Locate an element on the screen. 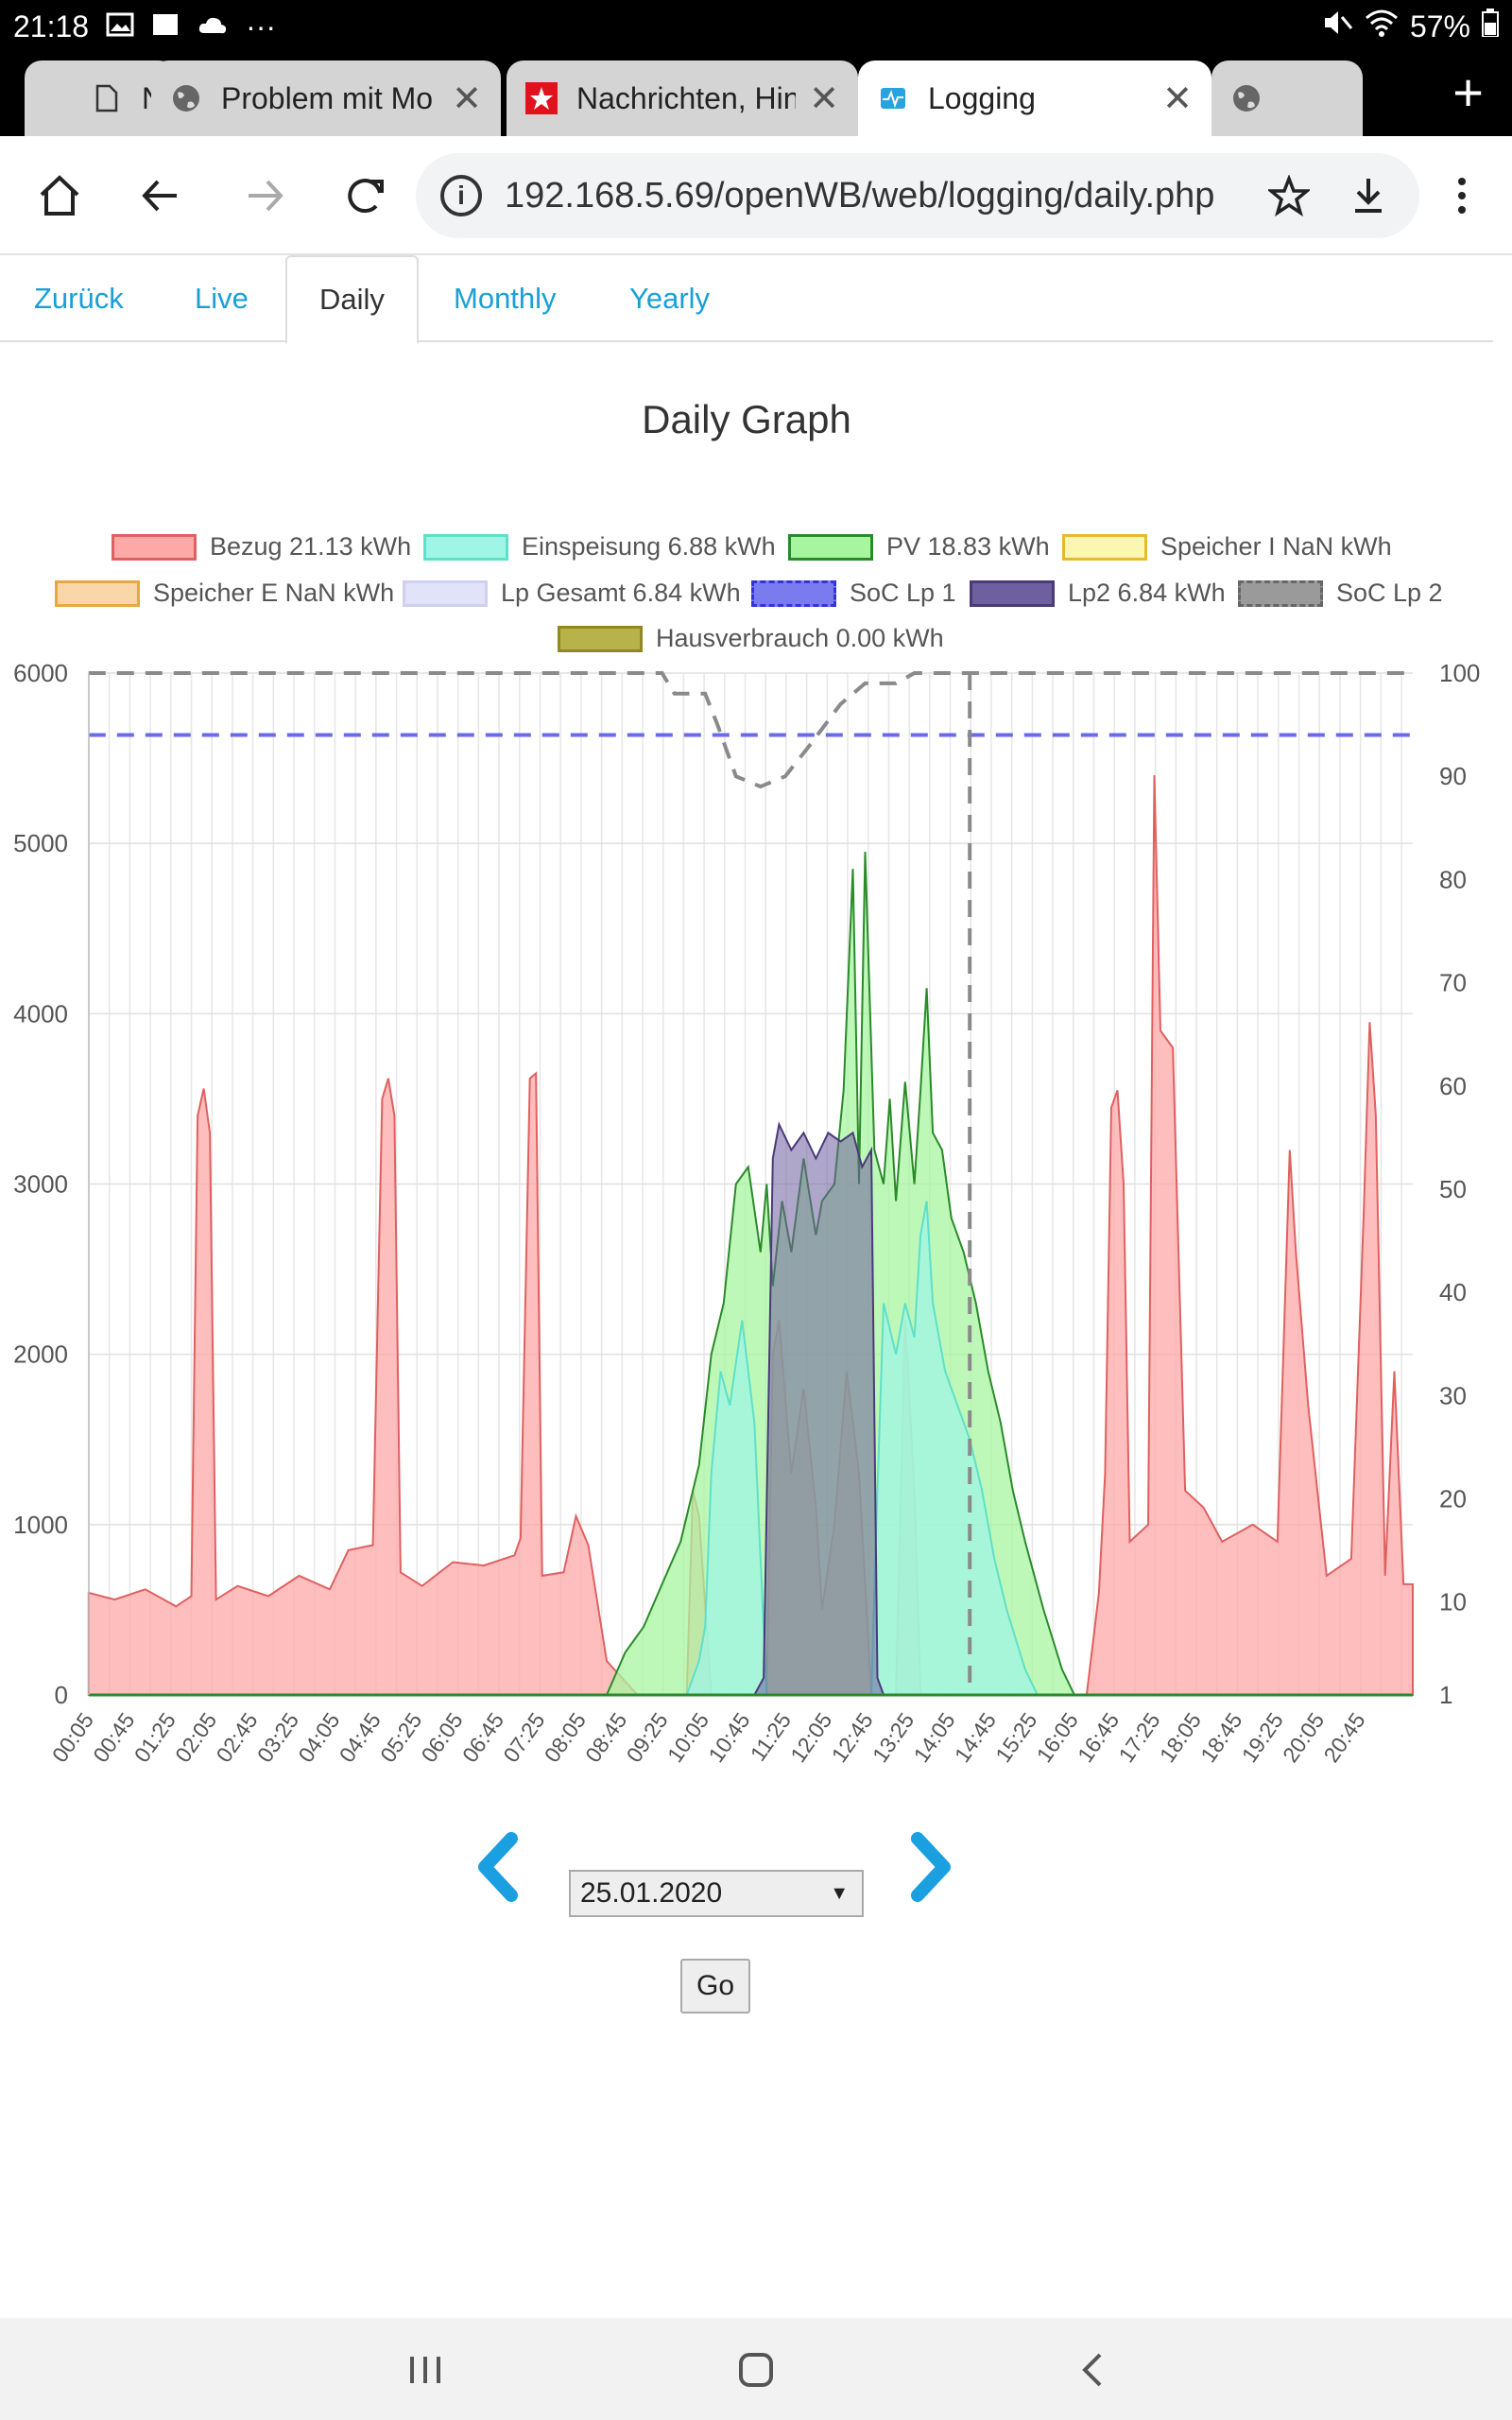 This screenshot has width=1512, height=2420. legend-label: Speicher I NaN kWh is located at coordinates (1276, 546).